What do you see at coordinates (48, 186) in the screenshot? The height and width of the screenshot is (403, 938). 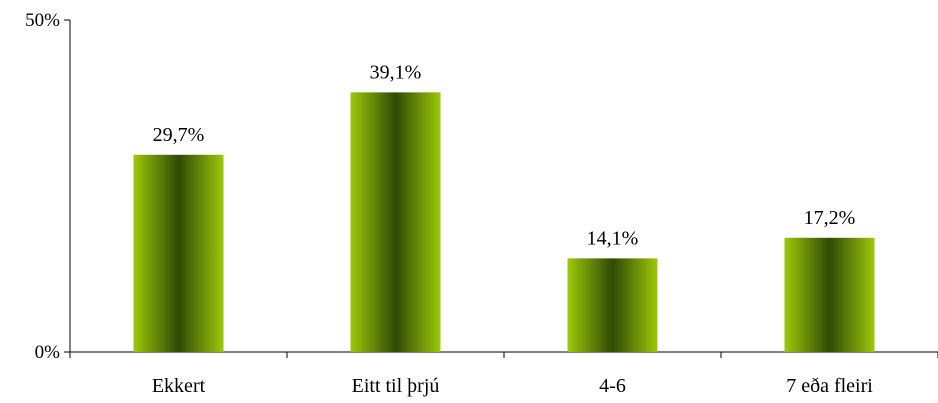 I see `y-axis: 0% 50%` at bounding box center [48, 186].